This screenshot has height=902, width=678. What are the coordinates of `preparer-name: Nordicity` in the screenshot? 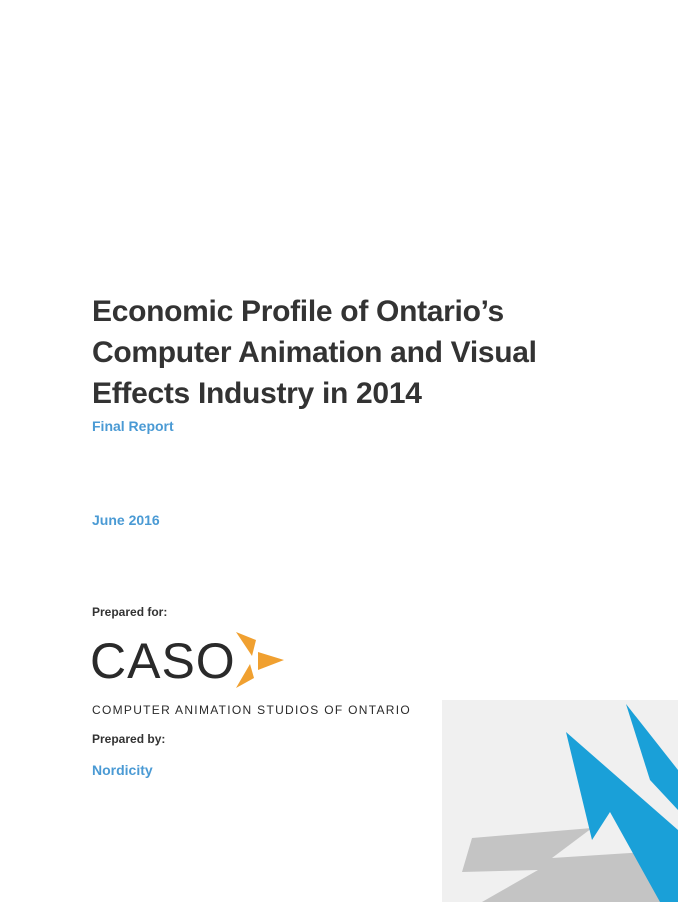 It's located at (122, 770).